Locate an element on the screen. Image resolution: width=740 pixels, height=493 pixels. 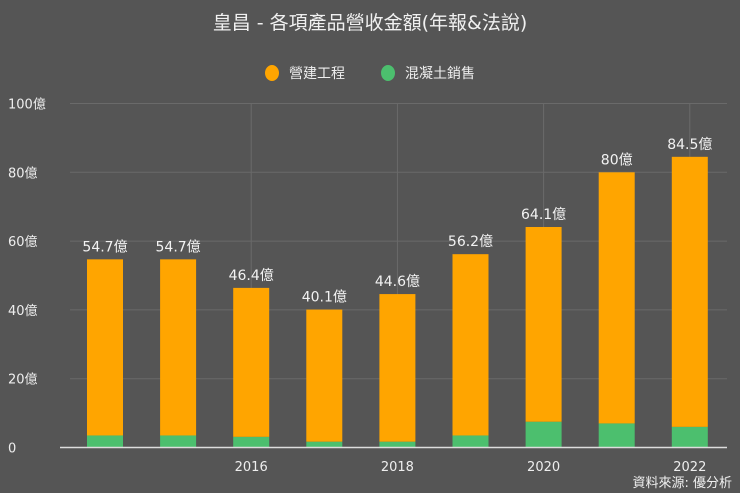
total-data-label: 80億 is located at coordinates (617, 160).